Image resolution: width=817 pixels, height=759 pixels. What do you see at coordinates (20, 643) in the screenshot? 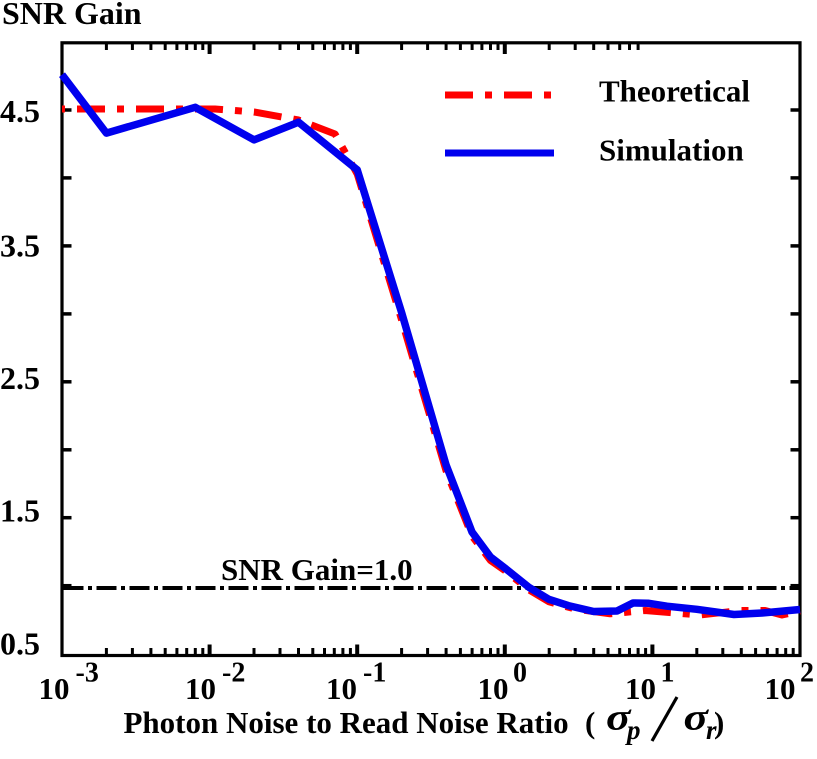
I see `svg-text: 0.5` at bounding box center [20, 643].